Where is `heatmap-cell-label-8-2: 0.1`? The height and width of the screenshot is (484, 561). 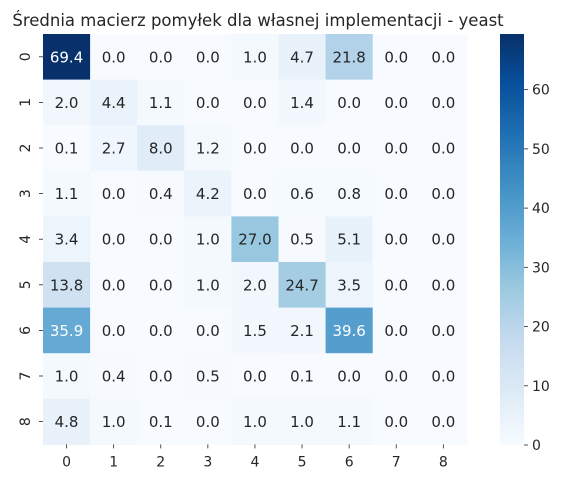 heatmap-cell-label-8-2: 0.1 is located at coordinates (161, 422).